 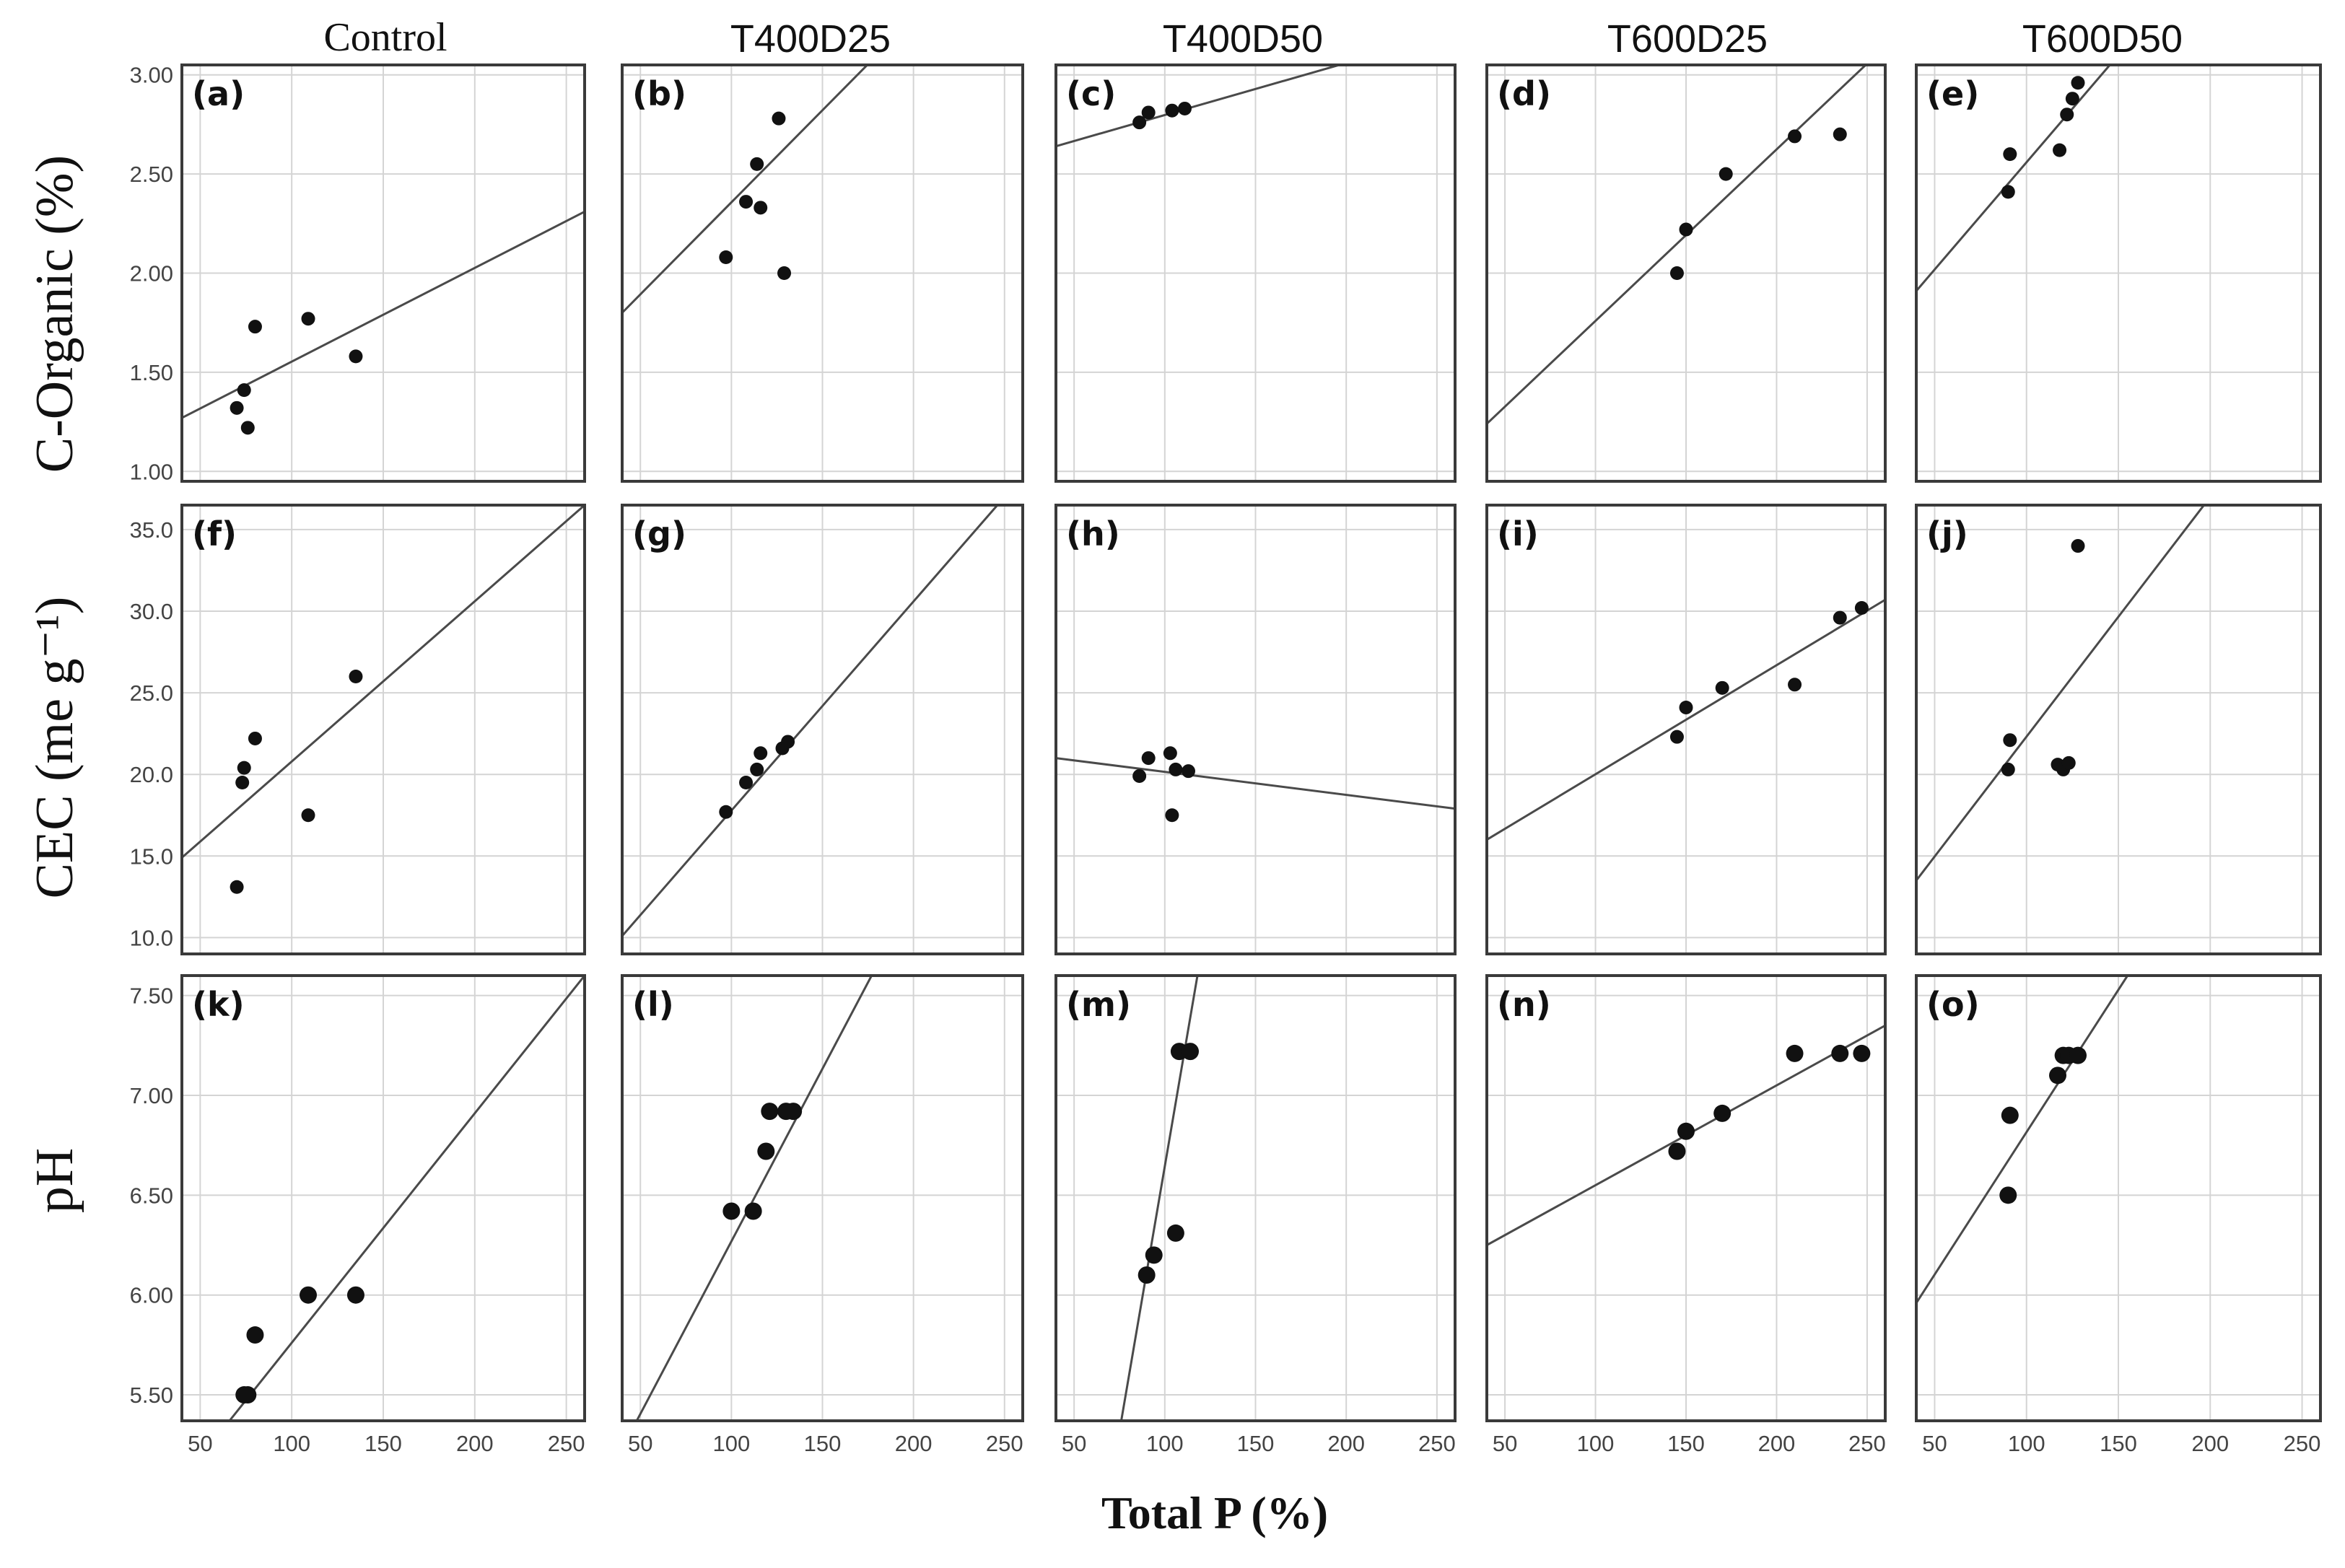 What do you see at coordinates (54, 1180) in the screenshot?
I see `row-label-ph: pH` at bounding box center [54, 1180].